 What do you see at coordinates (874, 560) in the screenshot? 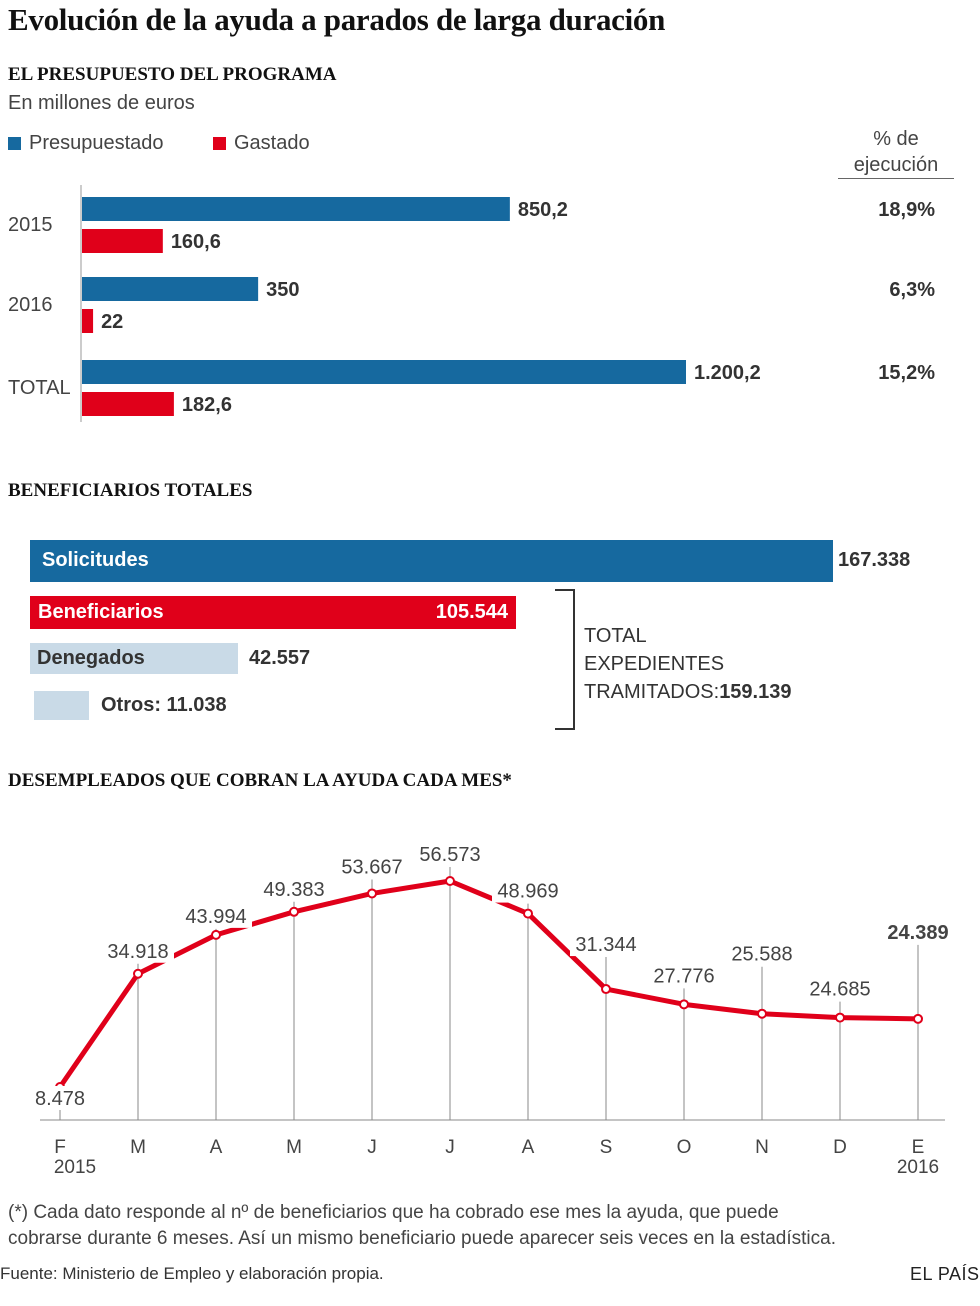
I see `solicitudes-value: 167.338` at bounding box center [874, 560].